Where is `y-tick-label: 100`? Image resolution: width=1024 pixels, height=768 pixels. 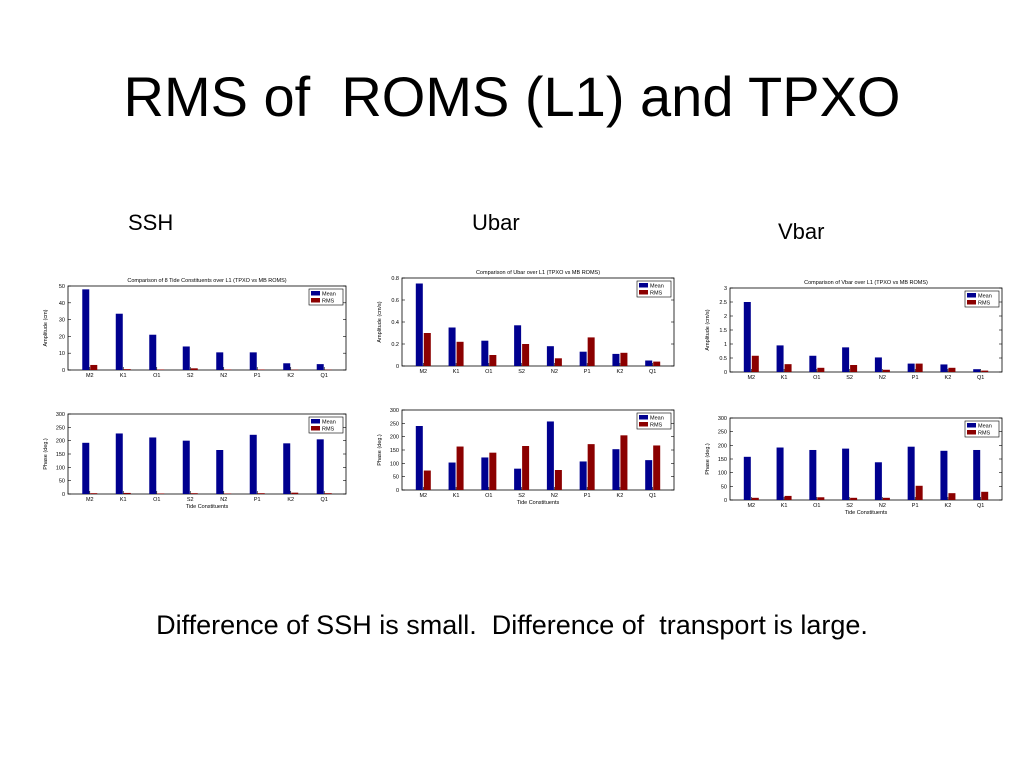 y-tick-label: 100 is located at coordinates (722, 474).